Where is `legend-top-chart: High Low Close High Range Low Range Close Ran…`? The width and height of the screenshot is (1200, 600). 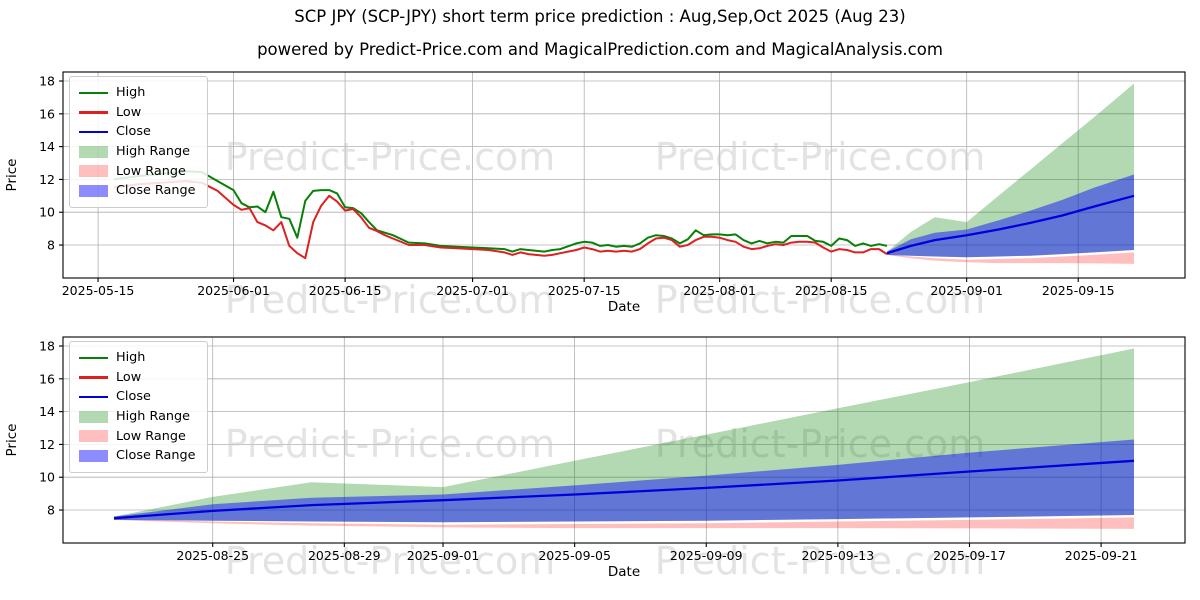
legend-top-chart: High Low Close High Range Low Range Close Ran… is located at coordinates (138, 142).